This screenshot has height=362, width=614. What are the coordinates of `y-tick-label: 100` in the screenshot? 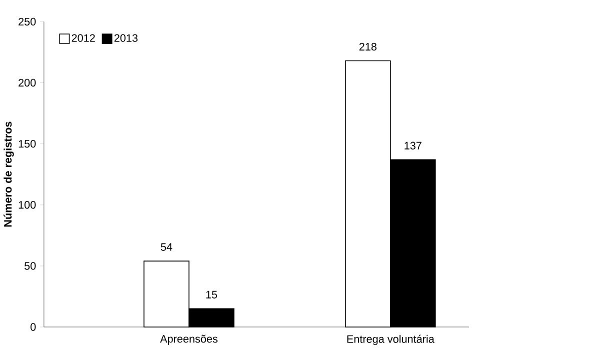 It's located at (27, 204).